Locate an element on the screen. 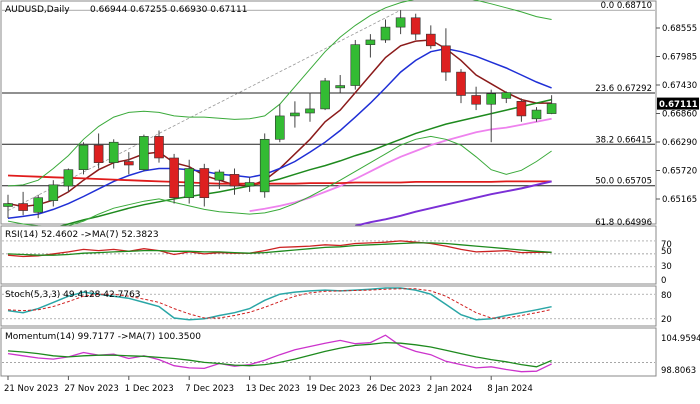 The image size is (700, 404). rsi-y-tick-label: 70 is located at coordinates (666, 245).